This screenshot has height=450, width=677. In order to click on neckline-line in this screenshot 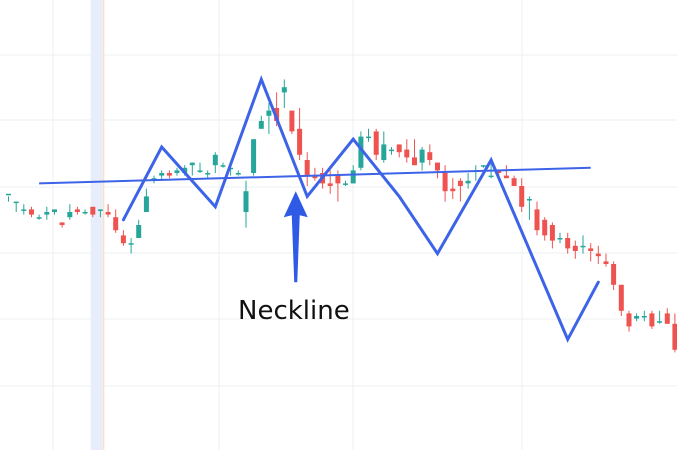, I will do `click(315, 175)`.